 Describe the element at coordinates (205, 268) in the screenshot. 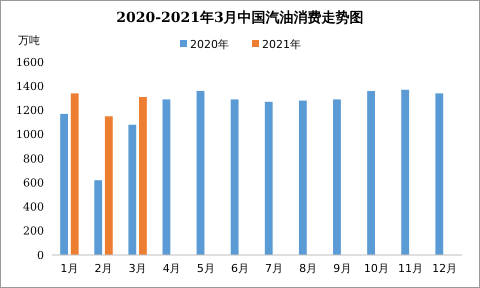

I see `x-tick-label: 5月` at that location.